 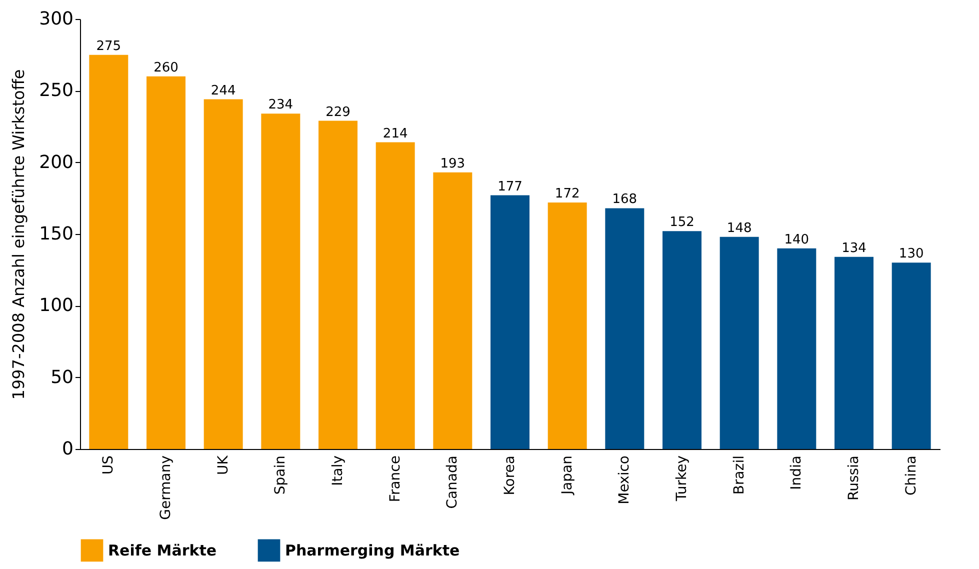 What do you see at coordinates (452, 482) in the screenshot?
I see `x-tick-label: Canada` at bounding box center [452, 482].